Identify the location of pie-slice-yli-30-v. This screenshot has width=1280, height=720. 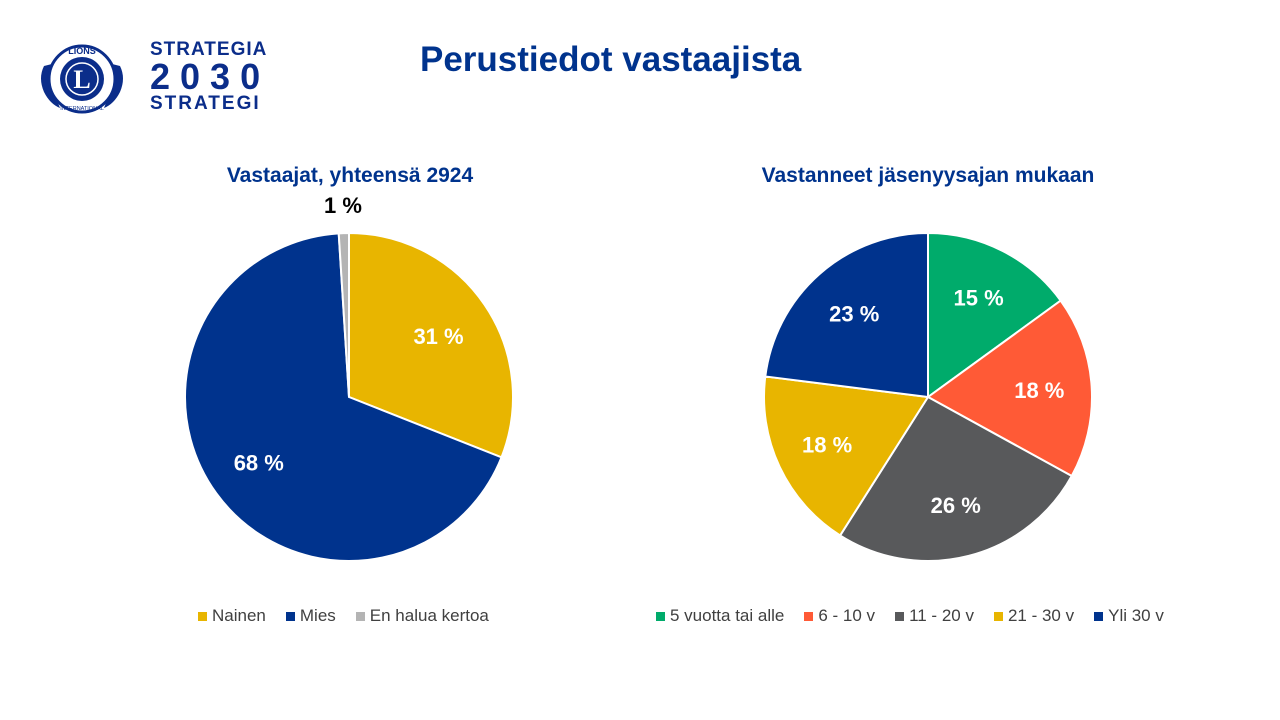
(846, 315).